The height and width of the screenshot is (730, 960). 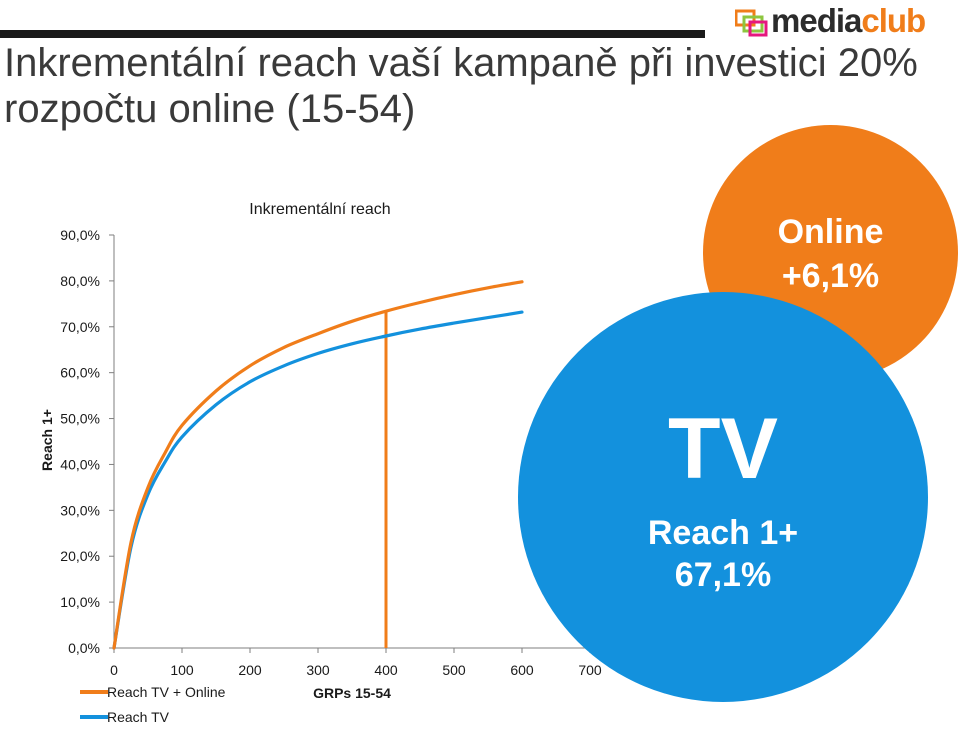 I want to click on x-tick-label: 400, so click(x=386, y=670).